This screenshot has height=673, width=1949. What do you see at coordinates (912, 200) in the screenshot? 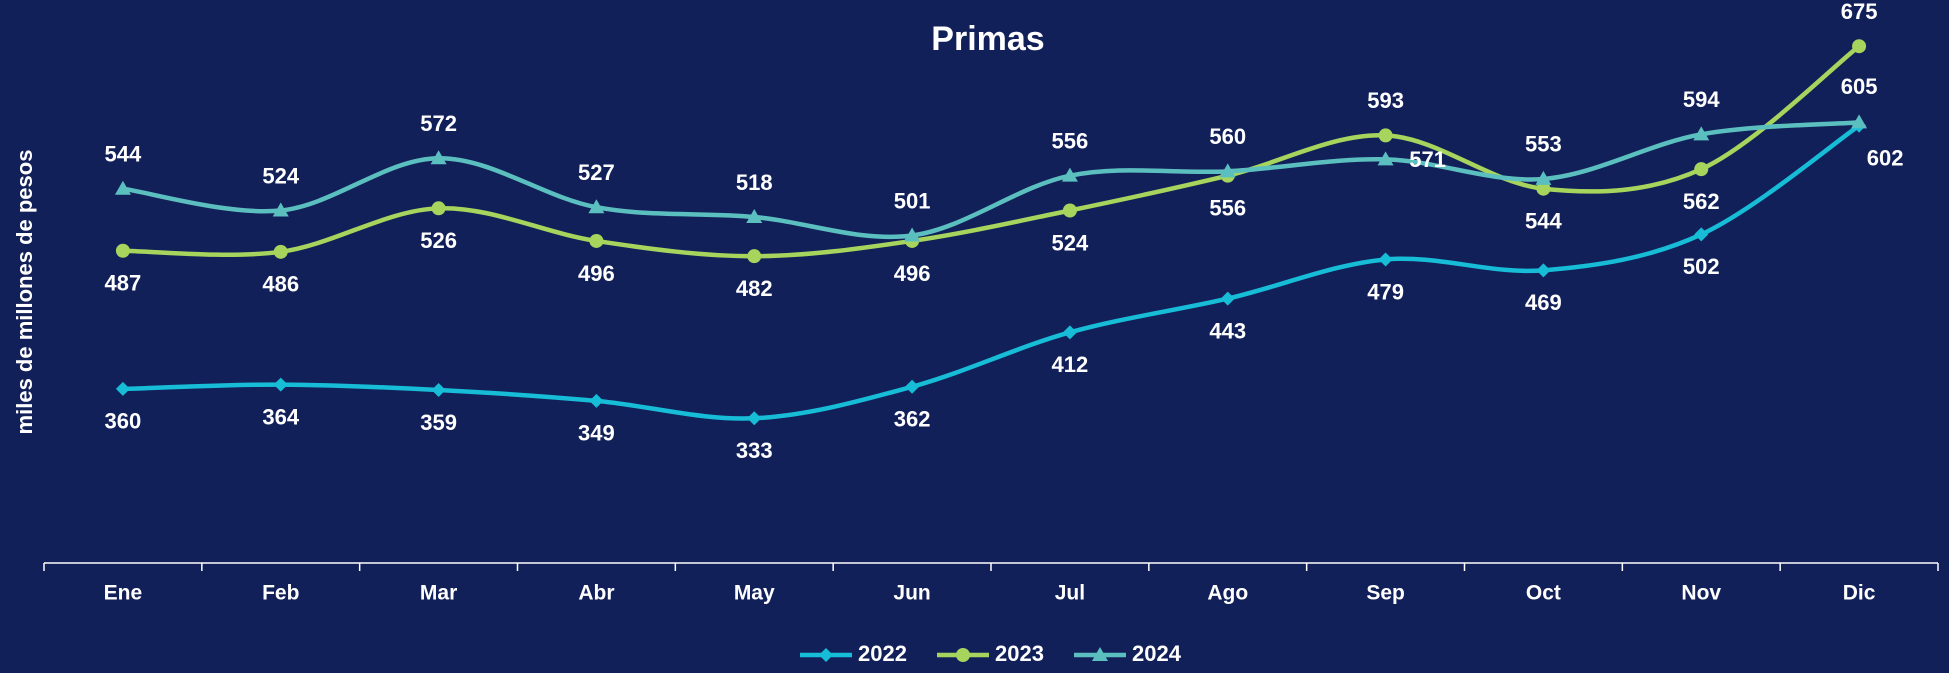
I see `data-label: 501` at bounding box center [912, 200].